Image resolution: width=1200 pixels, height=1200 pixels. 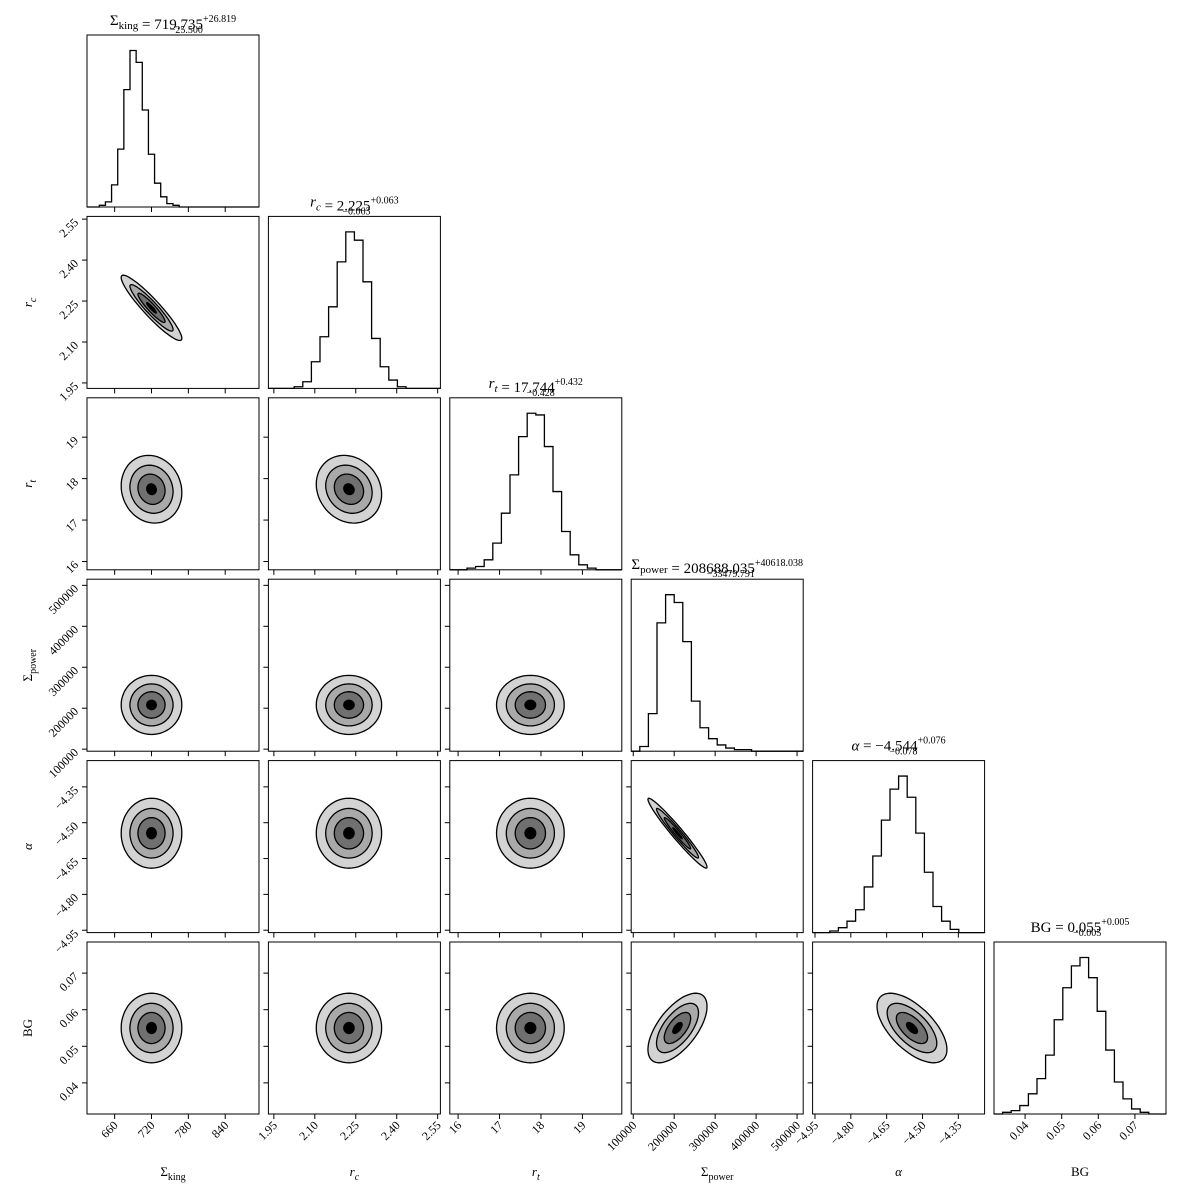 What do you see at coordinates (390, 1130) in the screenshot?
I see `x-tick-label: 2.40` at bounding box center [390, 1130].